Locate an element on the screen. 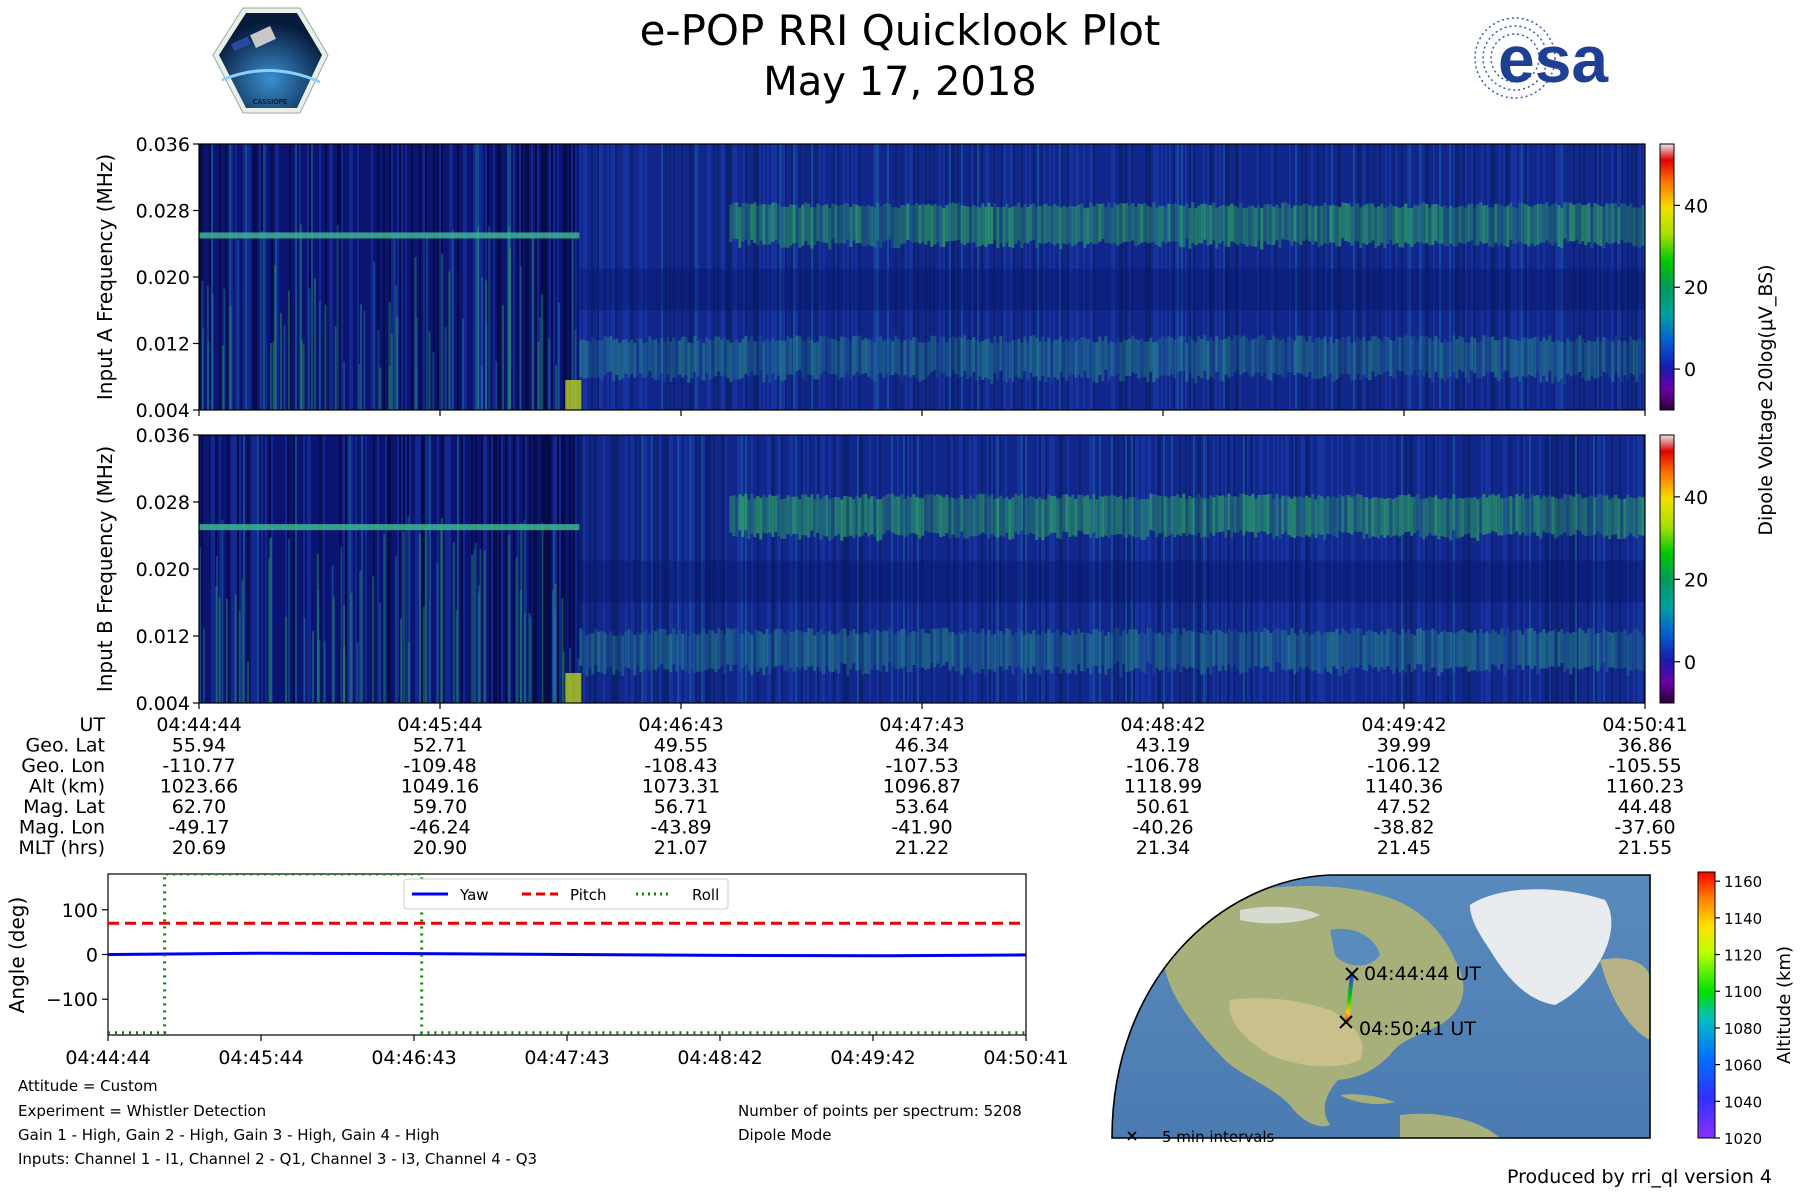 The image size is (1800, 1200). attitude-xtick-label: 04:44:44 is located at coordinates (107, 1058).